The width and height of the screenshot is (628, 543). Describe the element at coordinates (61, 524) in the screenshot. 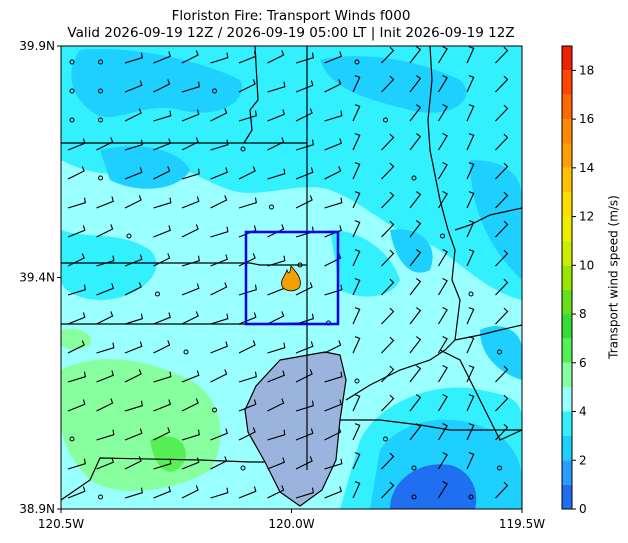

I see `x-tick-label: 120.5W` at that location.